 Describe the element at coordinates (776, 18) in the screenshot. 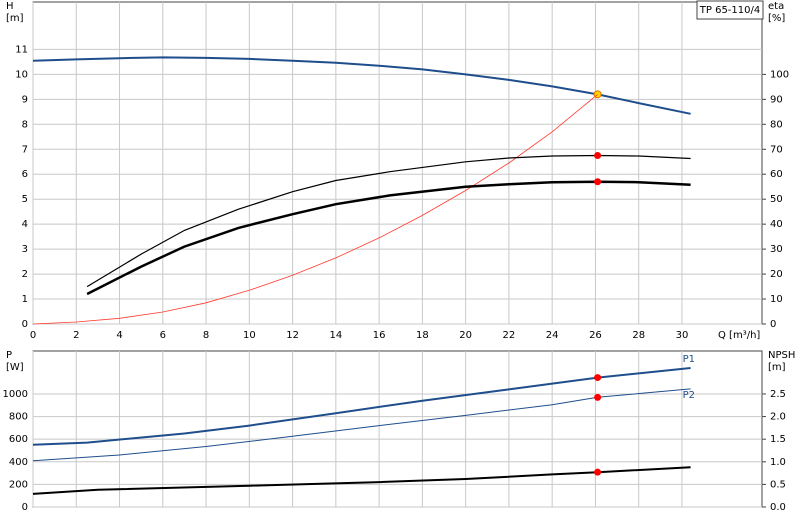

I see `y2-axis-label: [%]` at that location.